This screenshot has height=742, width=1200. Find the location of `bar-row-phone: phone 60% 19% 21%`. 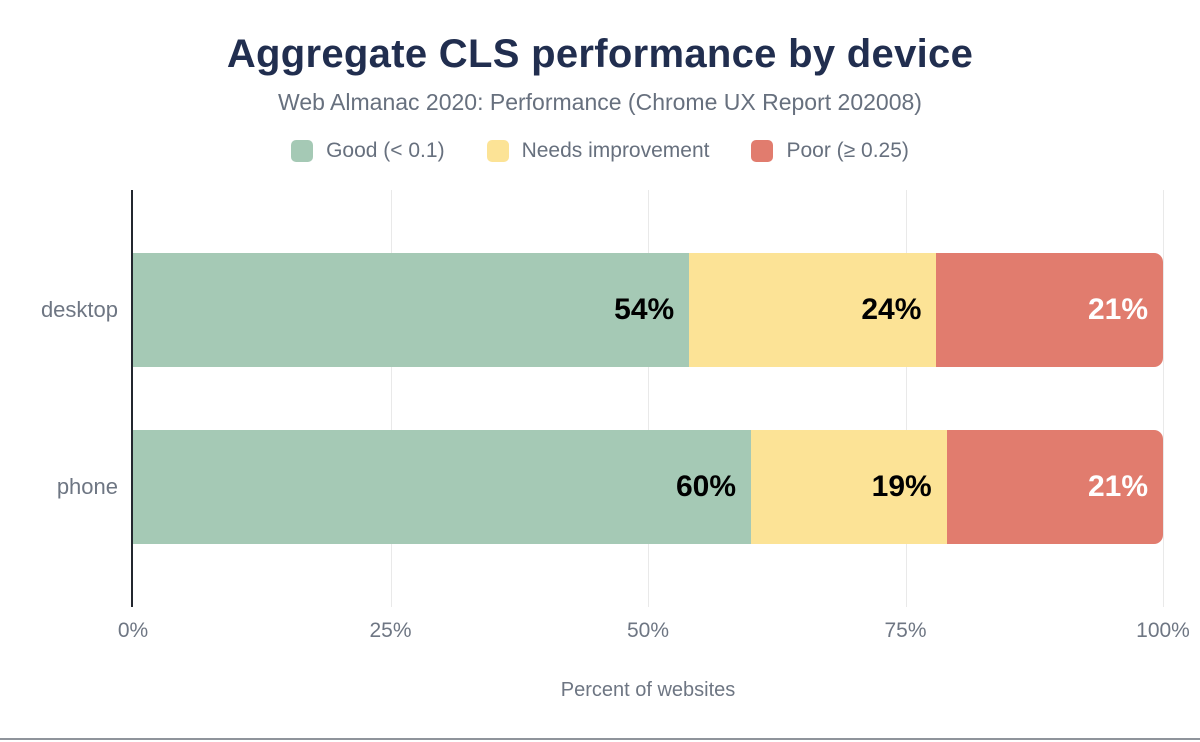

bar-row-phone: phone 60% 19% 21% is located at coordinates (610, 487).